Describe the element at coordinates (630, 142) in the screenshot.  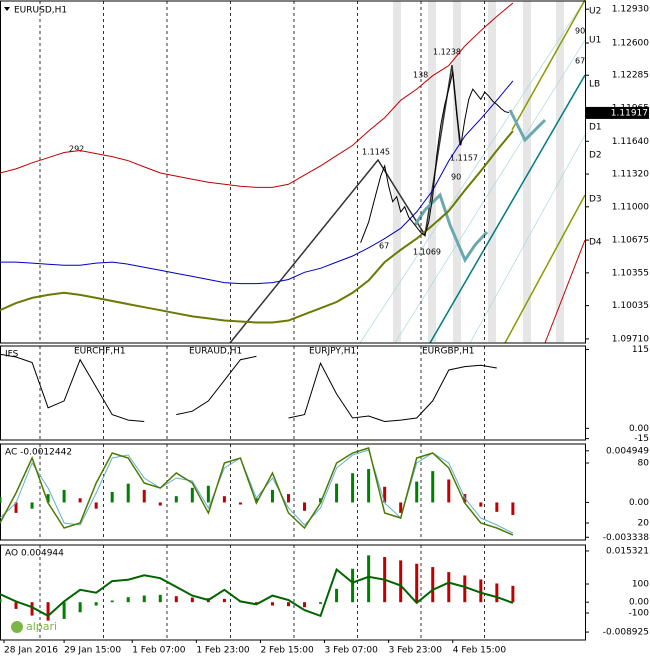
I see `y-tick-label: 1.11640` at that location.